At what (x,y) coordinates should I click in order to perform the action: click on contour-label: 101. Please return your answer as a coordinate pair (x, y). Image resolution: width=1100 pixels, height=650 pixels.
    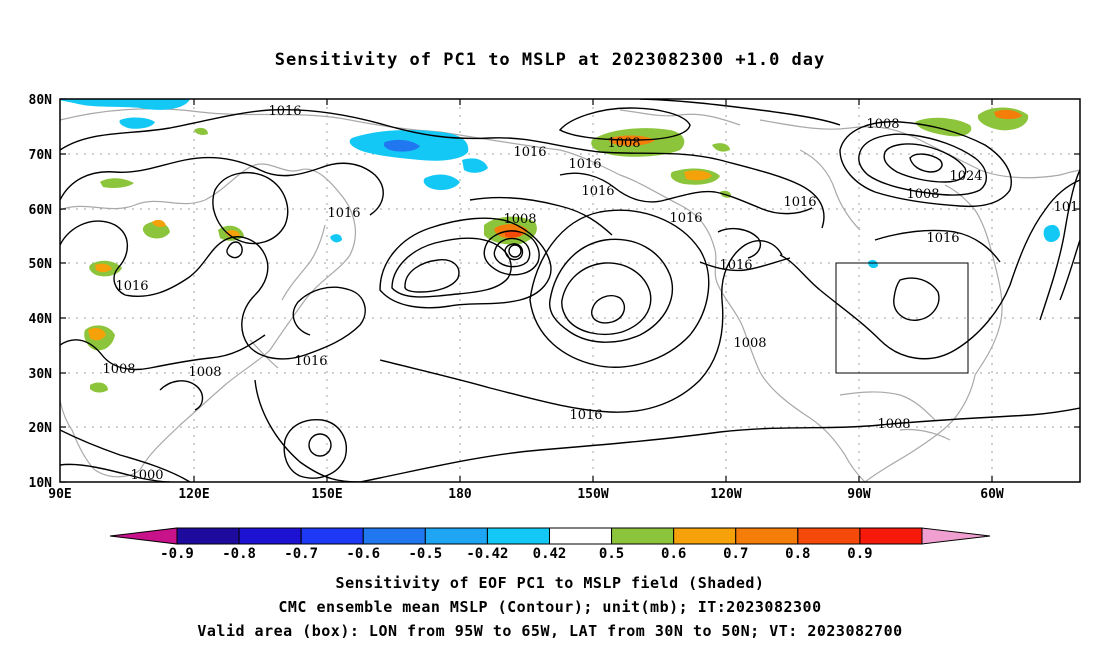
    Looking at the image, I should click on (1066, 207).